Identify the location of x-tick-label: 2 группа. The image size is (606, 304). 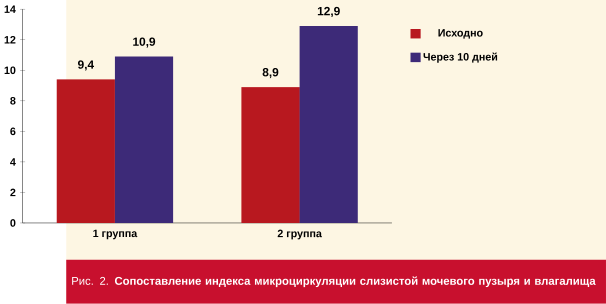
(300, 235).